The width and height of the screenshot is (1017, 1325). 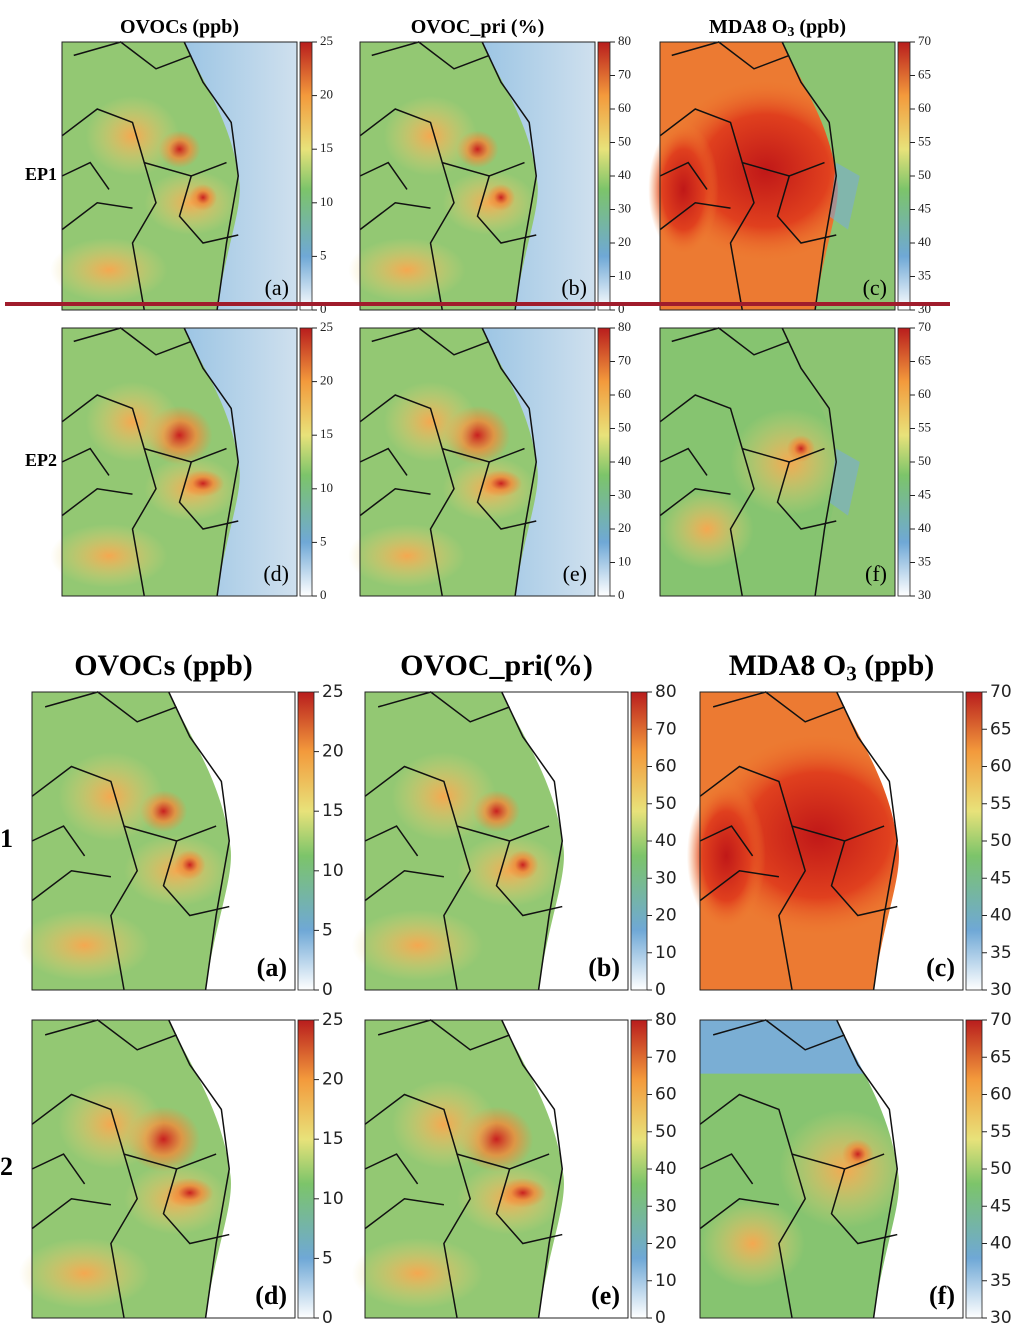 What do you see at coordinates (6, 838) in the screenshot?
I see `row-label: 1` at bounding box center [6, 838].